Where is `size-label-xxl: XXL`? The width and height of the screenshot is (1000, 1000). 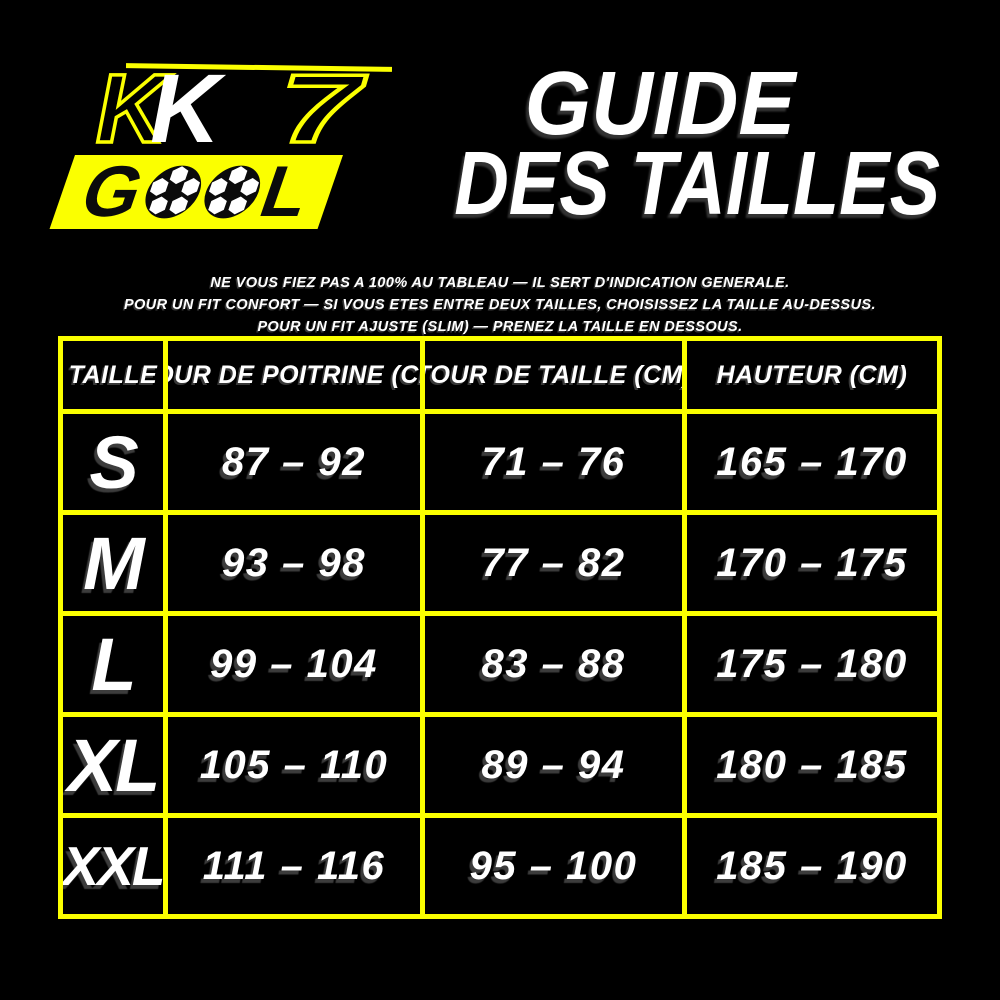
size-label-xxl: XXL is located at coordinates (113, 866).